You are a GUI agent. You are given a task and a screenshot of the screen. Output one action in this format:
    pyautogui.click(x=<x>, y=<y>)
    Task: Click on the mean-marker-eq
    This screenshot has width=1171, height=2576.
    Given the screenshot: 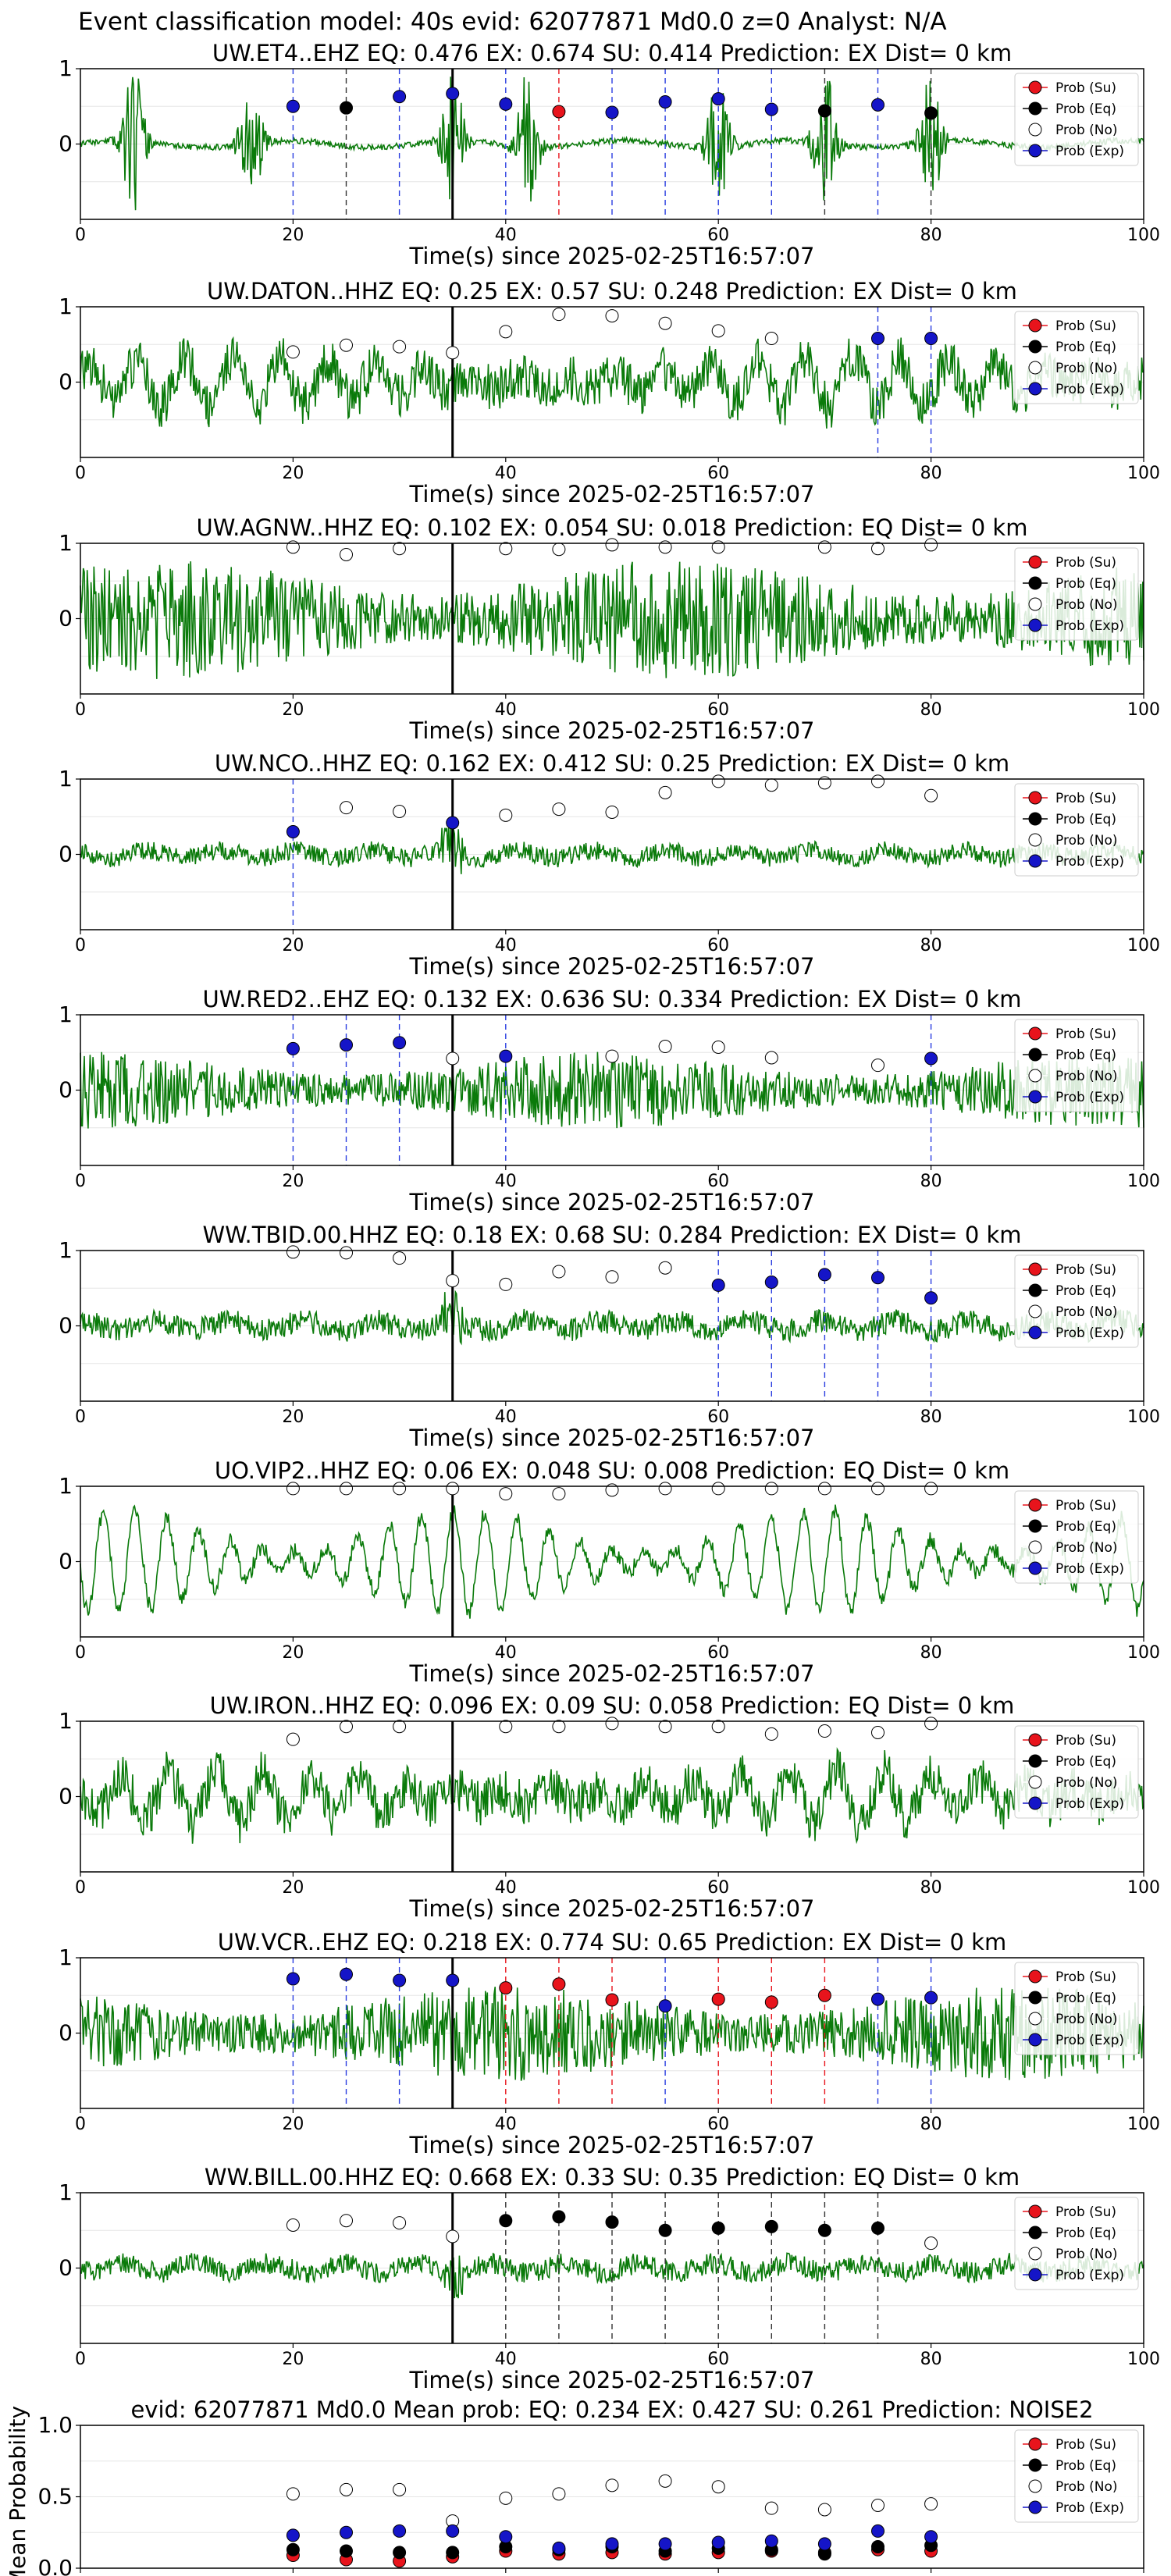 What is the action you would take?
    pyautogui.click(x=877, y=2547)
    